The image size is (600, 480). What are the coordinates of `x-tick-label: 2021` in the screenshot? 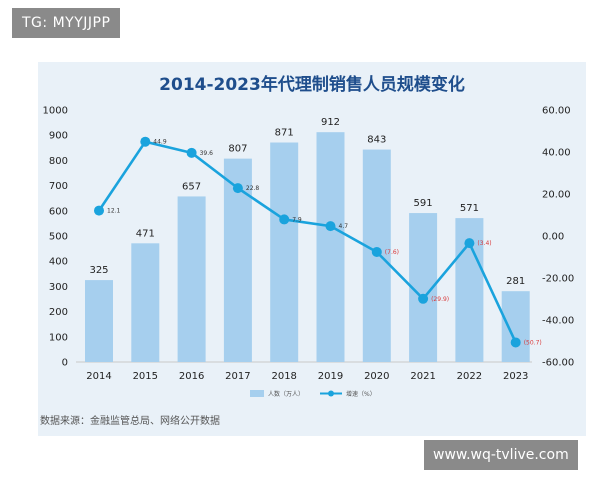 It's located at (422, 376).